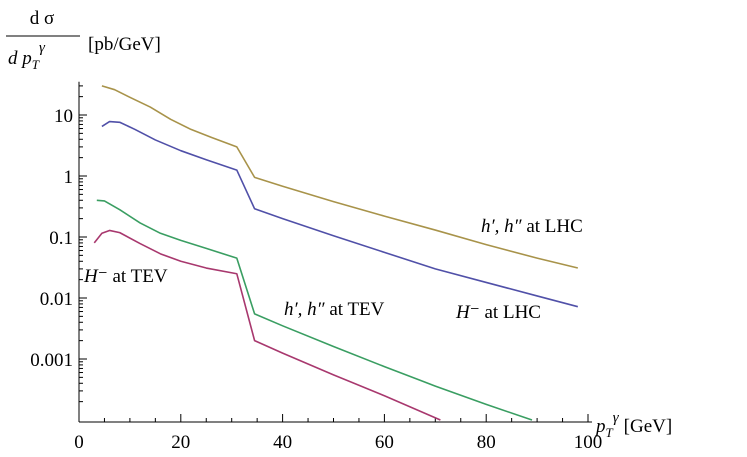 The image size is (747, 457). What do you see at coordinates (600, 426) in the screenshot?
I see `x-axis-title-base: p` at bounding box center [600, 426].